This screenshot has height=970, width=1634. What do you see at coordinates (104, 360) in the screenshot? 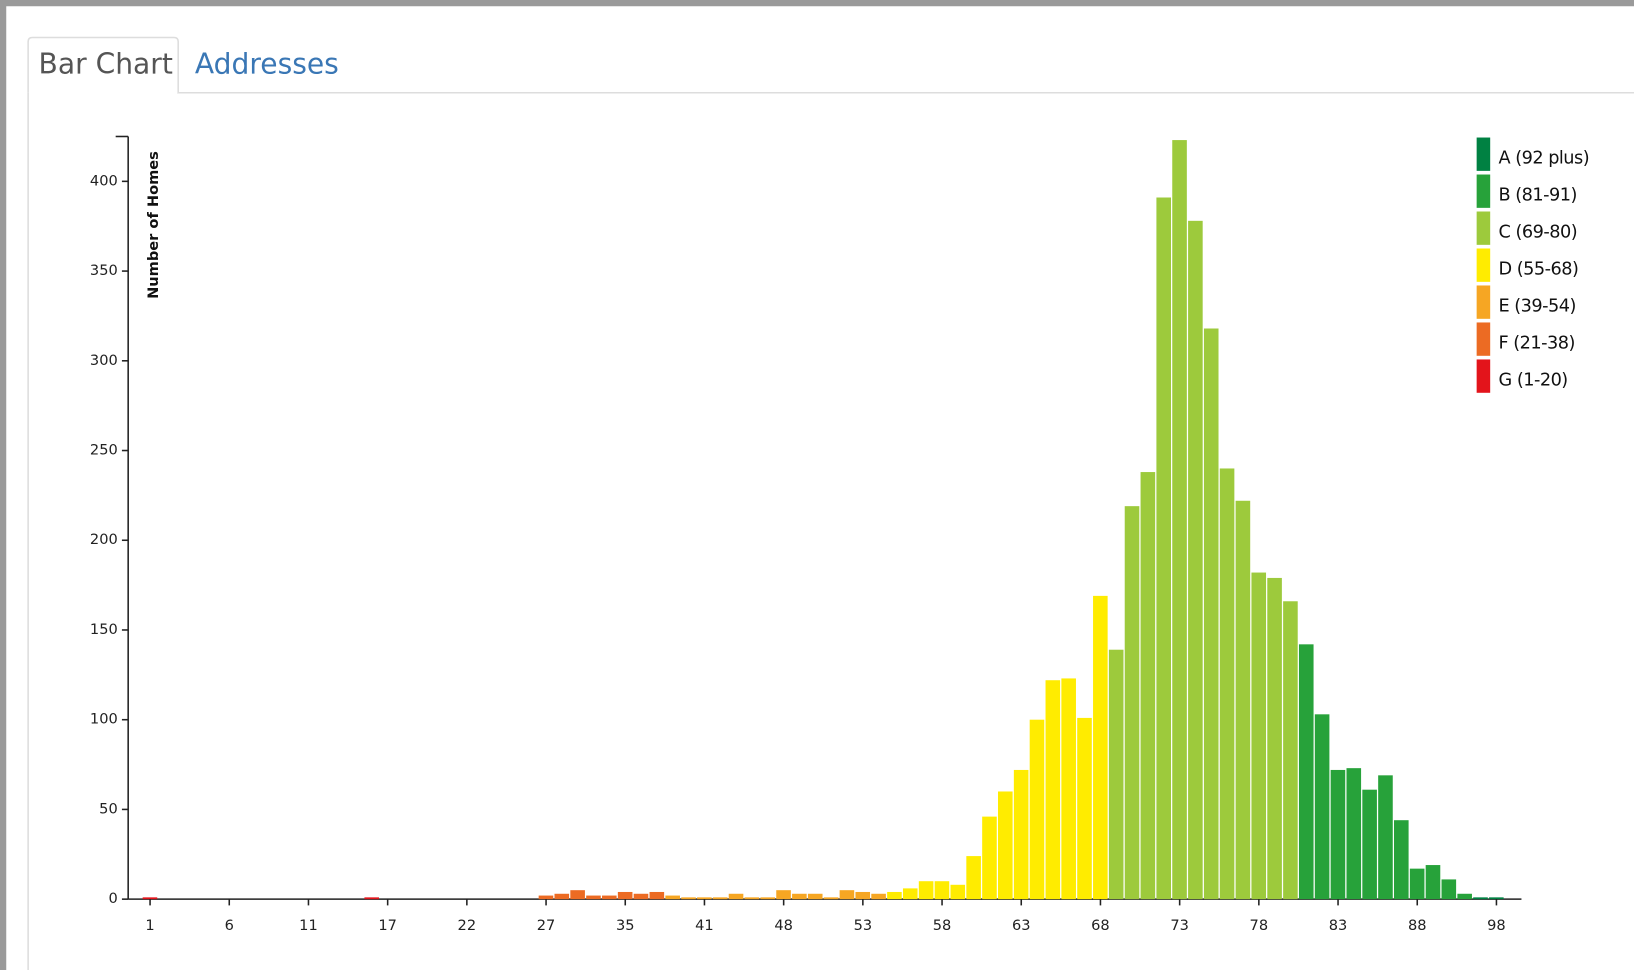
I see `y-tick-label: 300` at bounding box center [104, 360].